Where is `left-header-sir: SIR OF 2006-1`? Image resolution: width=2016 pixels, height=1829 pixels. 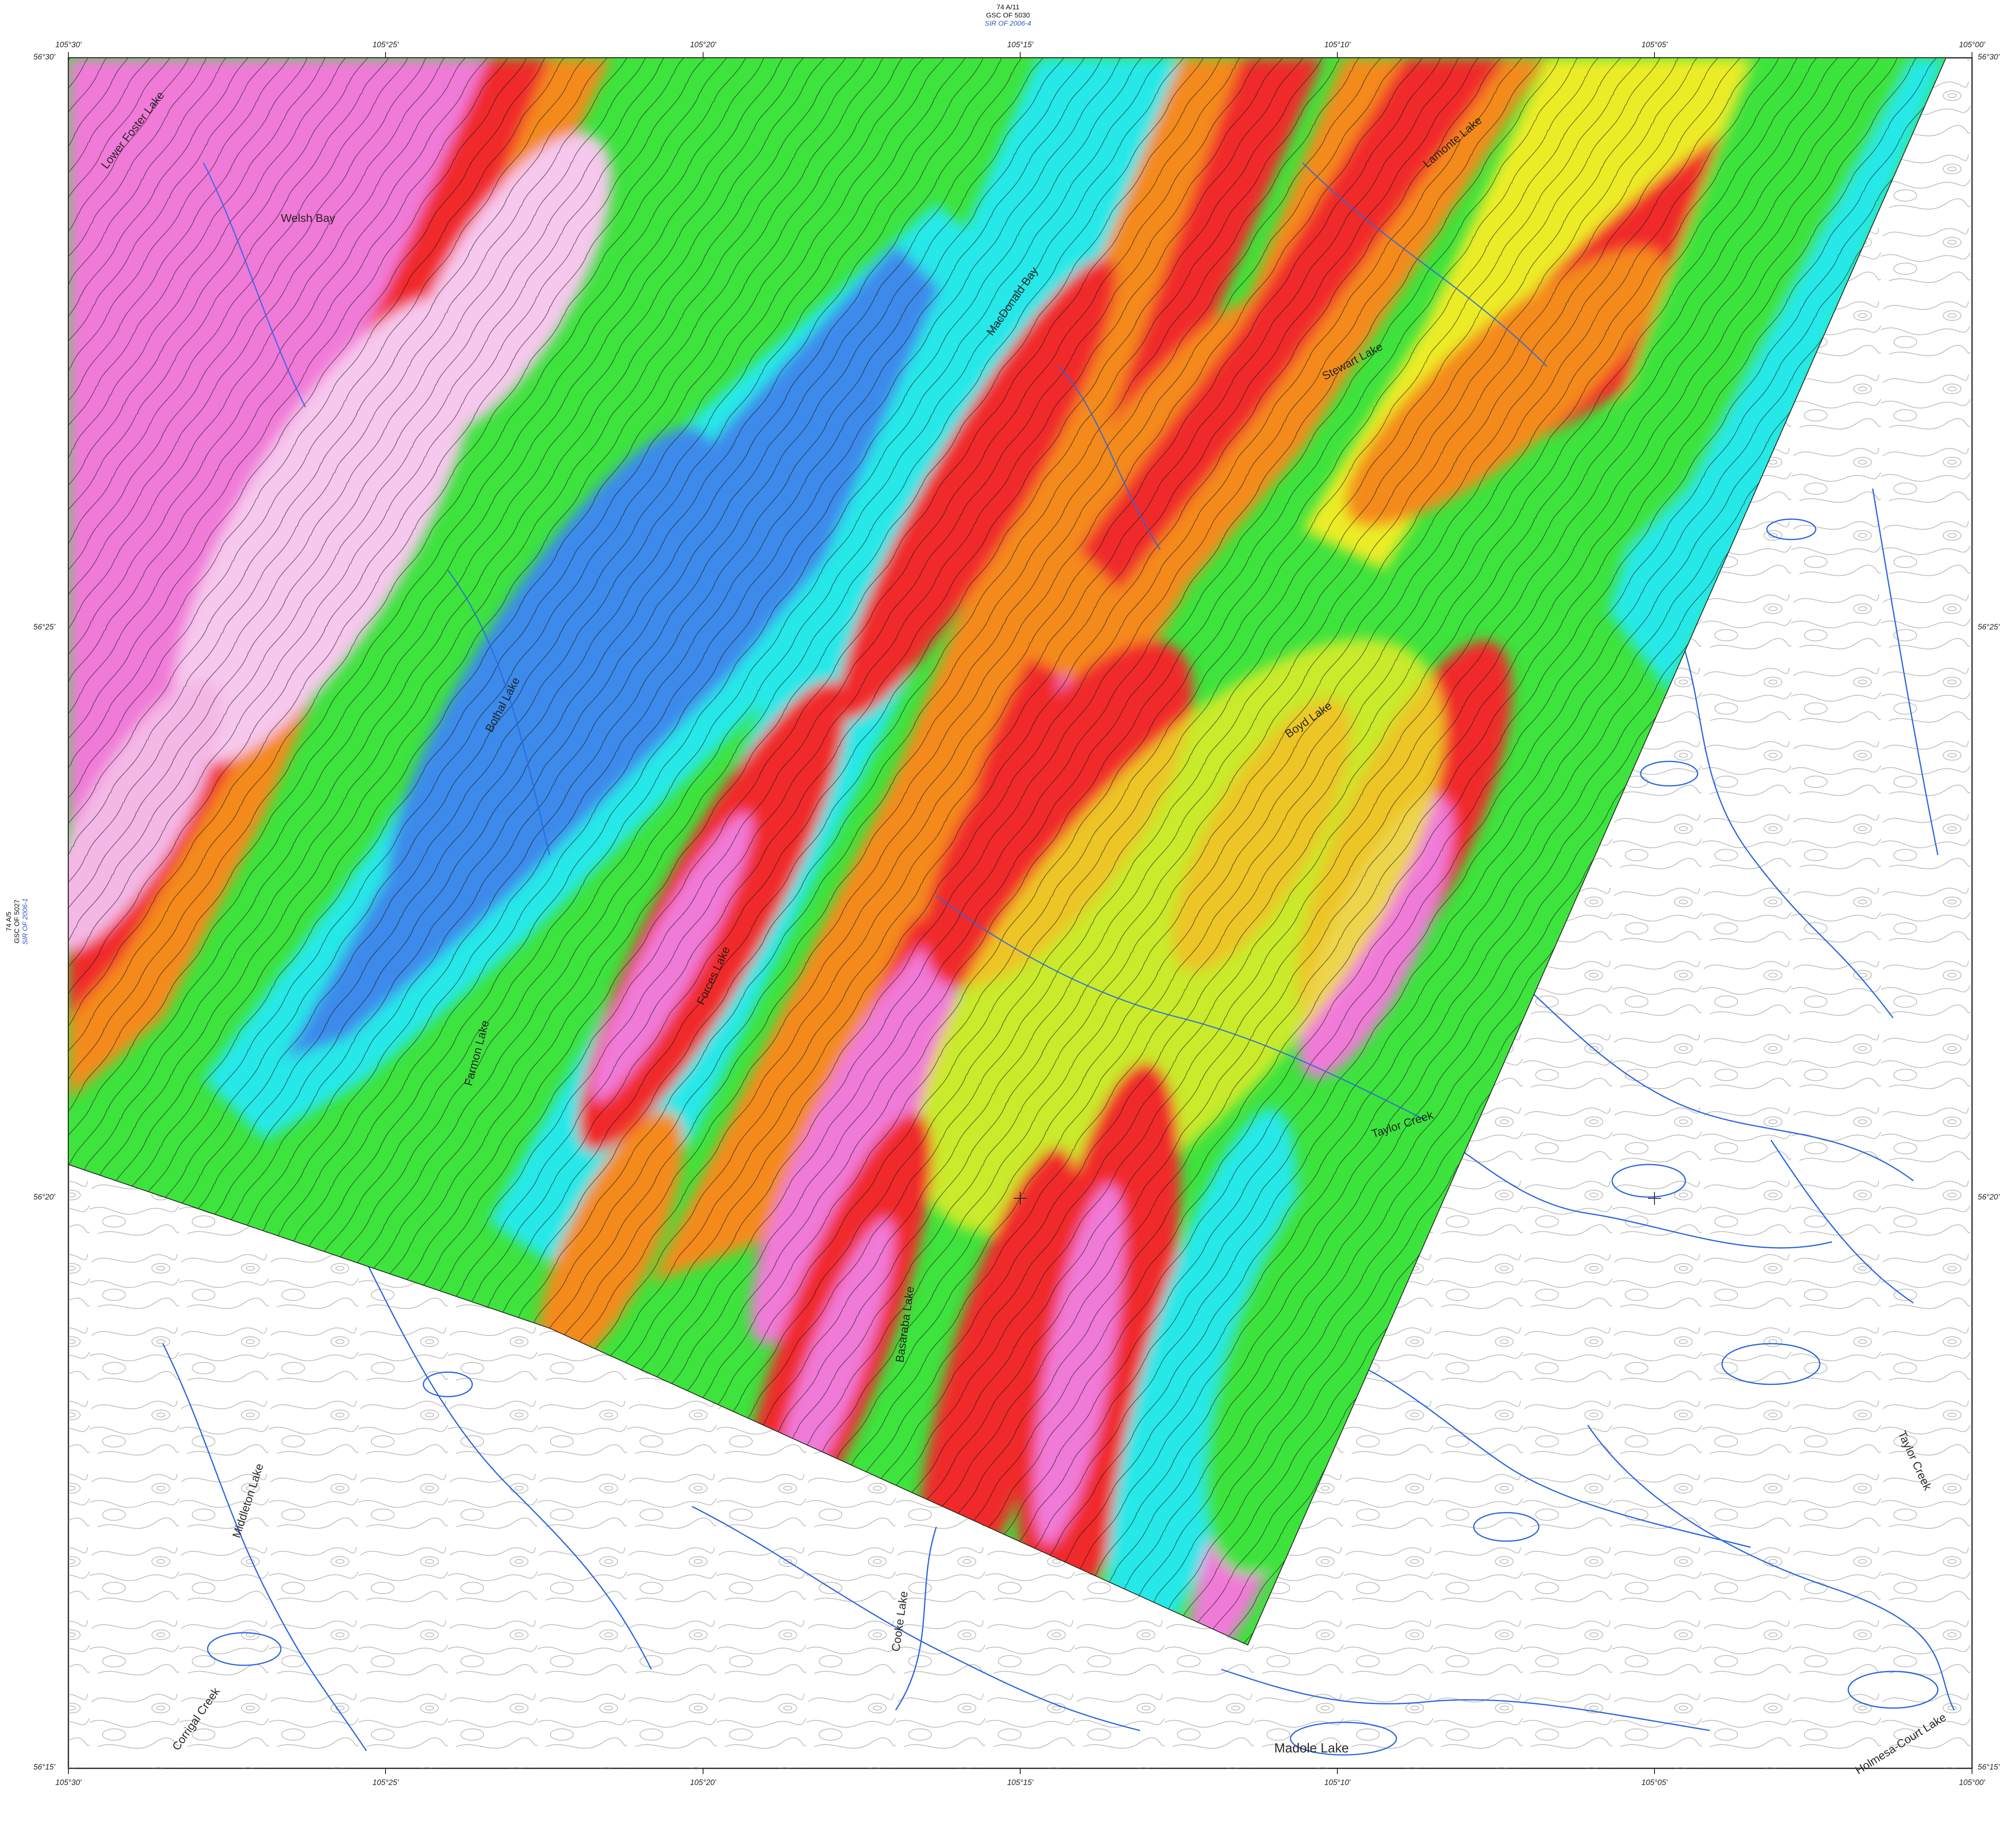 left-header-sir: SIR OF 2006-1 is located at coordinates (25, 922).